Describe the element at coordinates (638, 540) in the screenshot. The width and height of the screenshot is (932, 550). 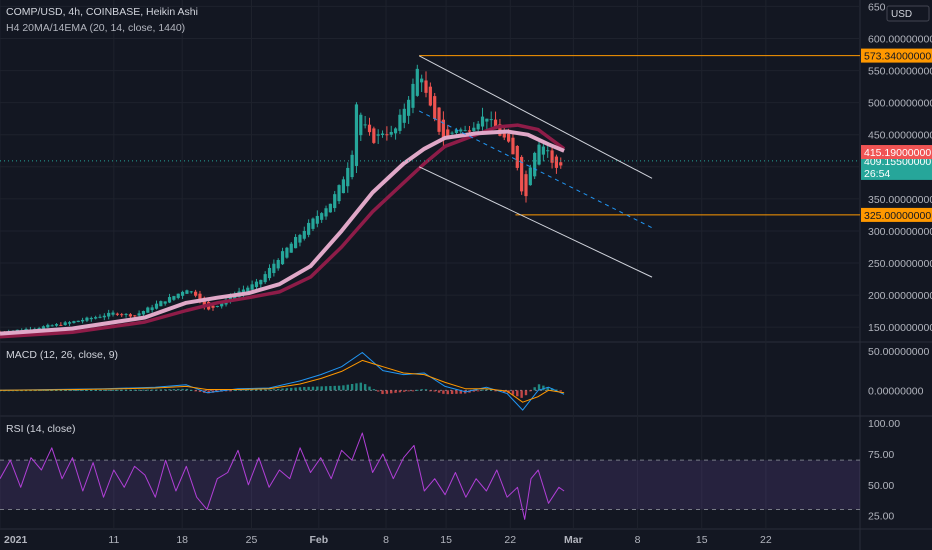
I see `x-tick-label: 8` at that location.